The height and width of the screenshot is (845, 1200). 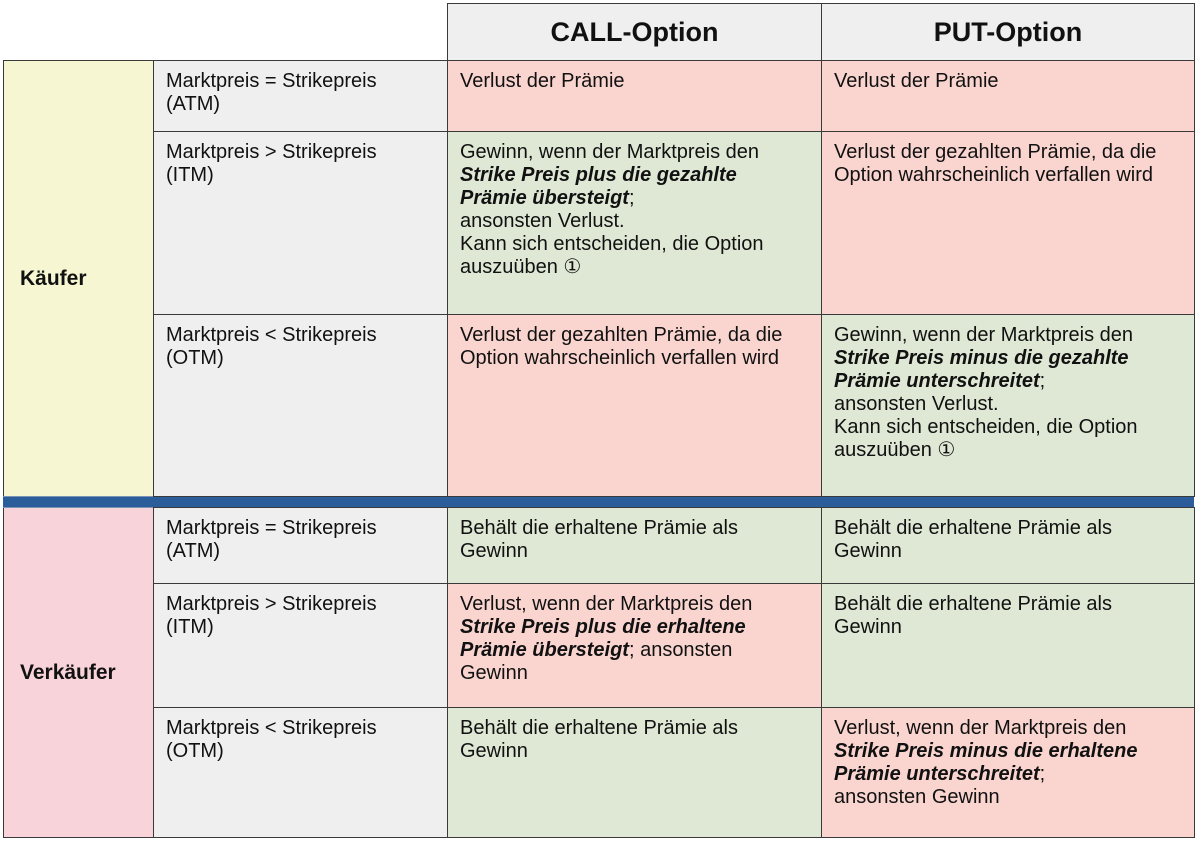 I want to click on cell-text-line: Gewinn, wenn der Marktpreis den, so click(x=634, y=152).